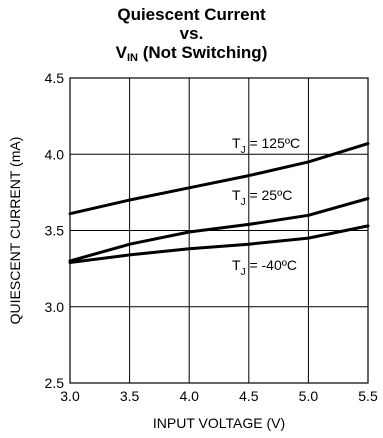 Image resolution: width=383 pixels, height=438 pixels. Describe the element at coordinates (191, 14) in the screenshot. I see `chart-title-line-1: Quiescent Current` at that location.